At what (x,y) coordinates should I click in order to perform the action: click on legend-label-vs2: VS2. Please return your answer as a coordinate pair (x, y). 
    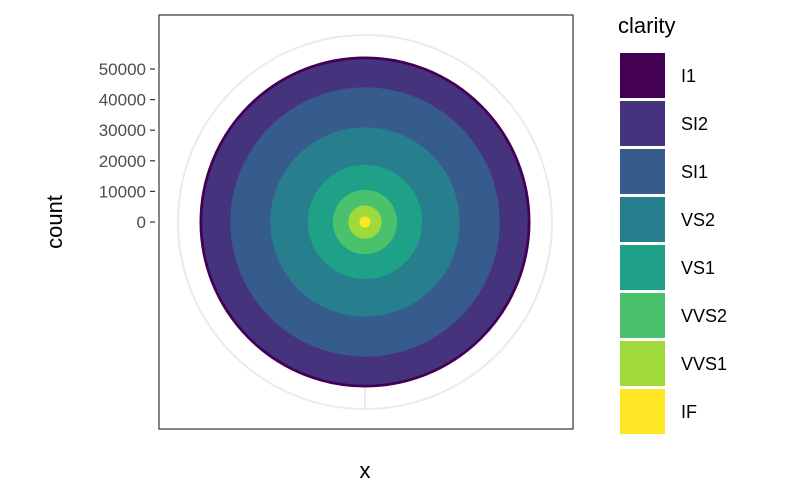
    Looking at the image, I should click on (698, 220).